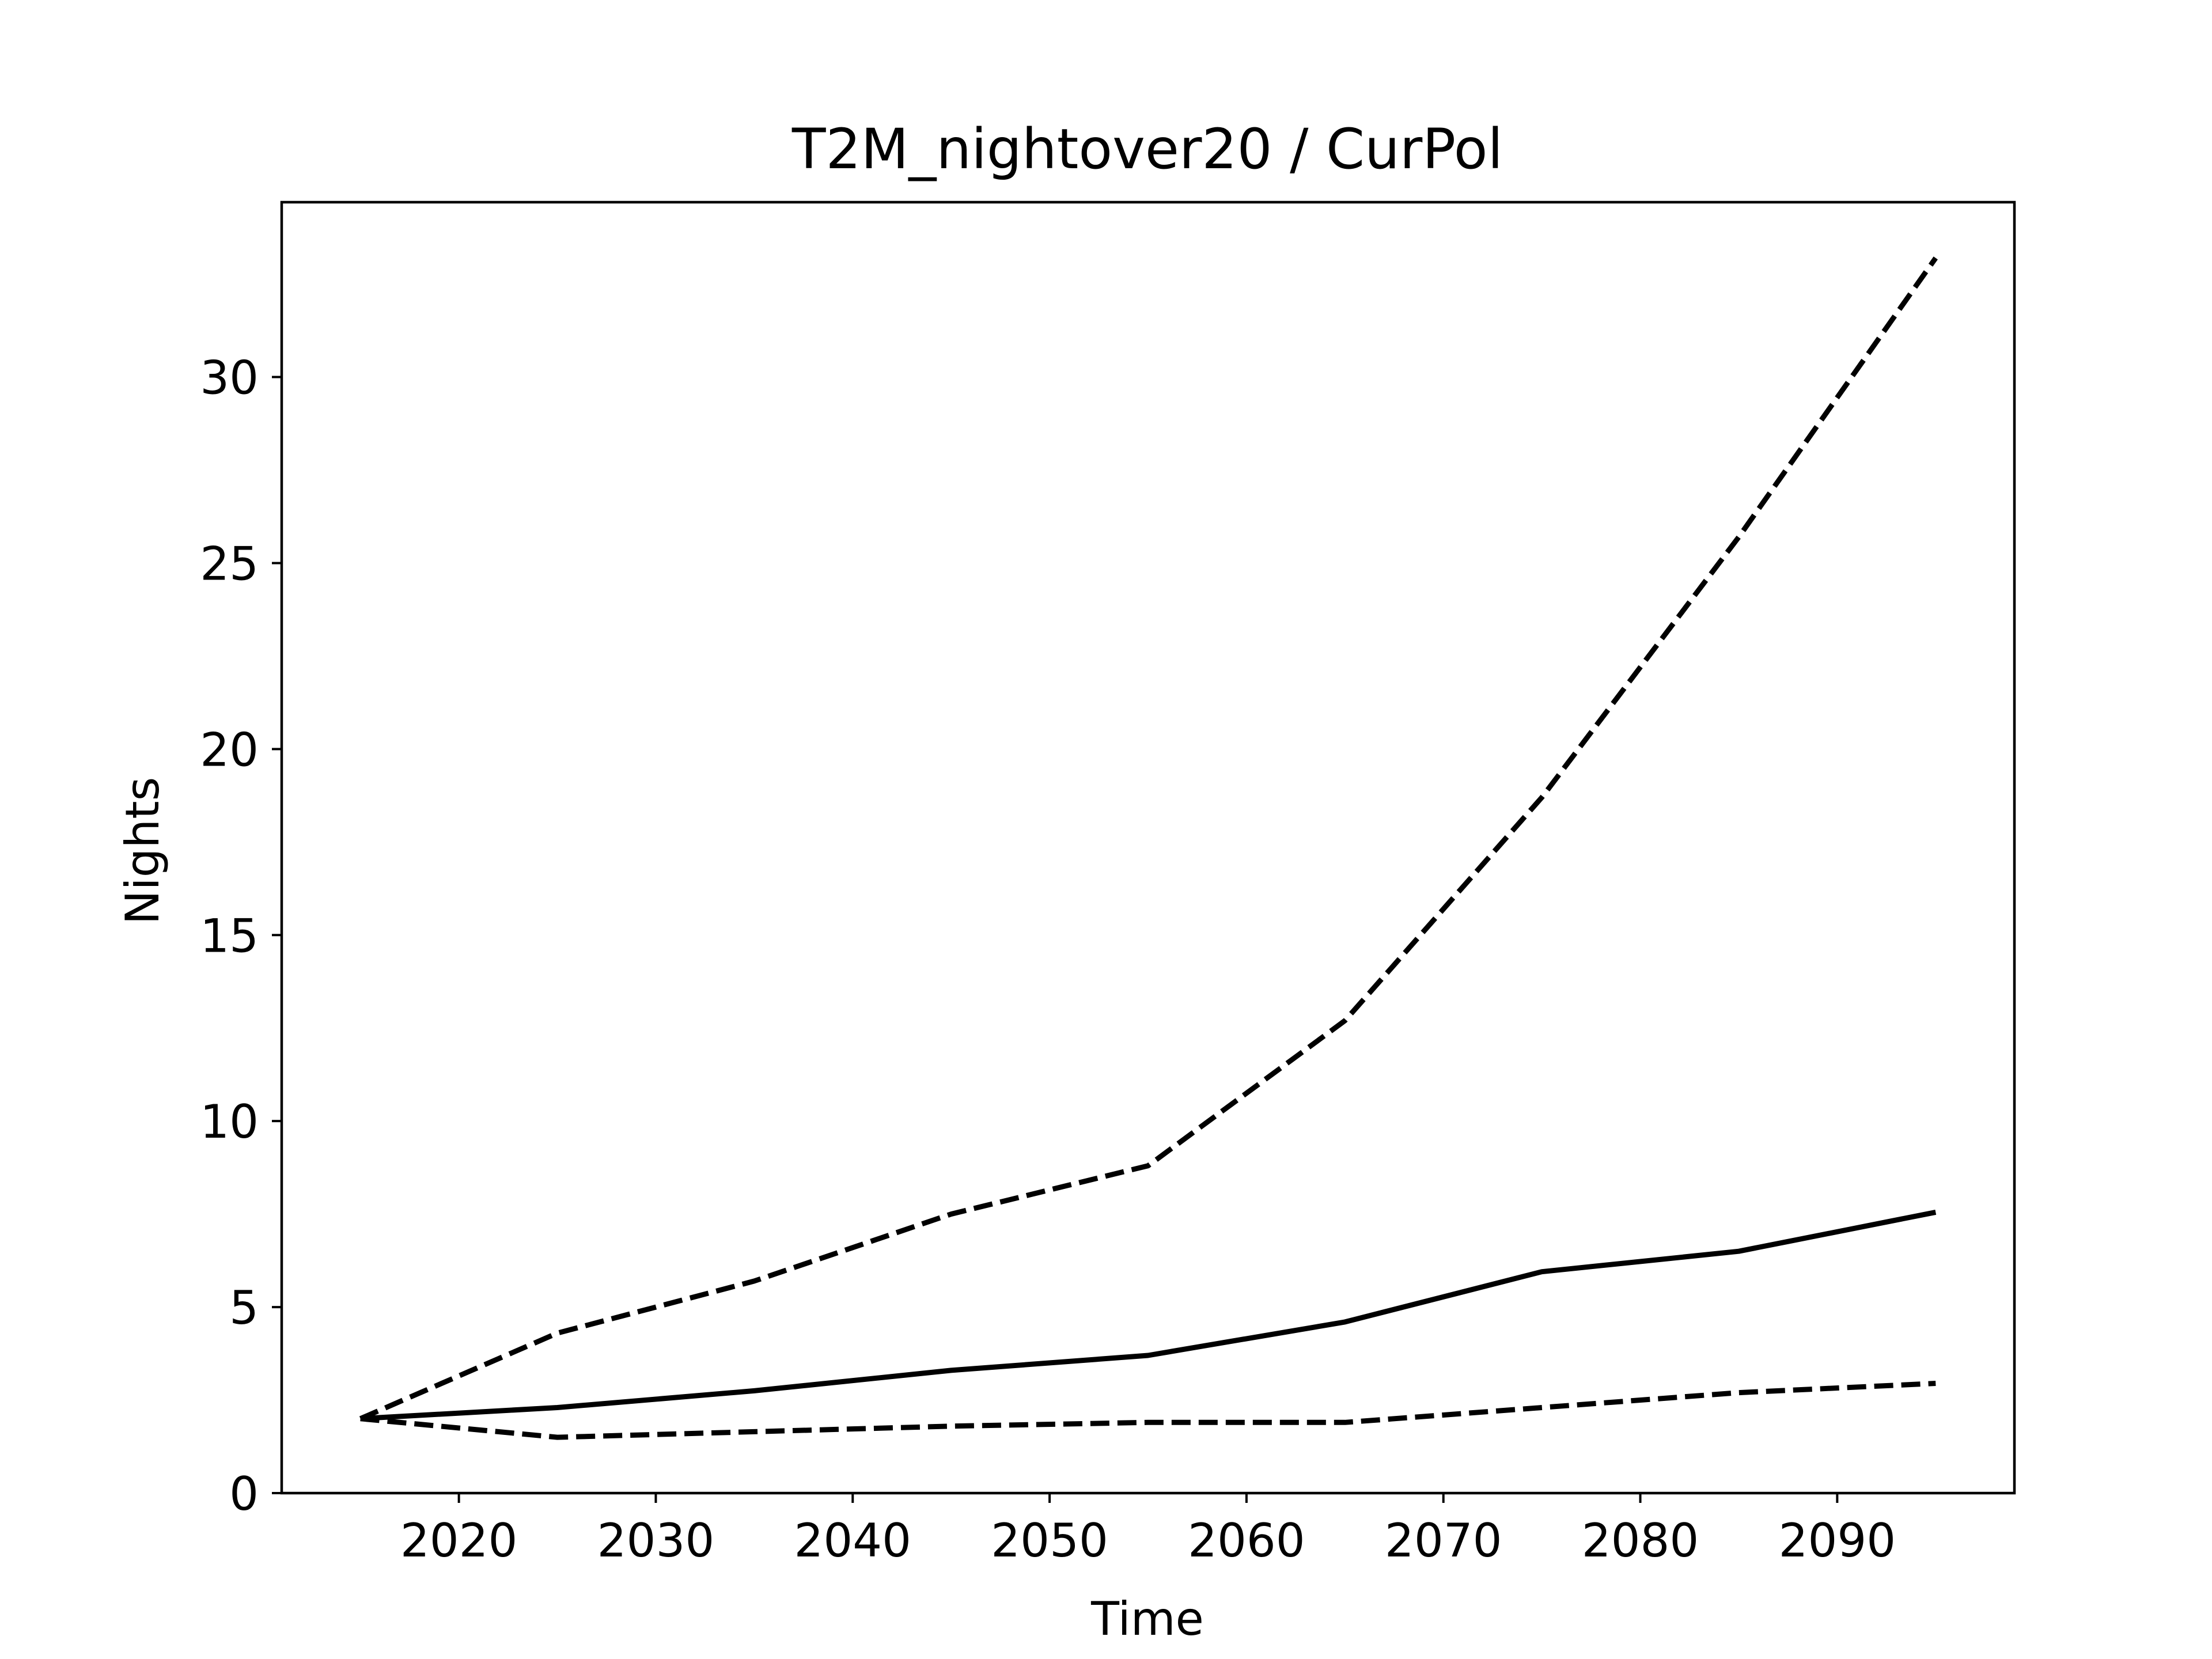 The width and height of the screenshot is (2212, 1659). What do you see at coordinates (142, 851) in the screenshot?
I see `y-axis-label: Nights` at bounding box center [142, 851].